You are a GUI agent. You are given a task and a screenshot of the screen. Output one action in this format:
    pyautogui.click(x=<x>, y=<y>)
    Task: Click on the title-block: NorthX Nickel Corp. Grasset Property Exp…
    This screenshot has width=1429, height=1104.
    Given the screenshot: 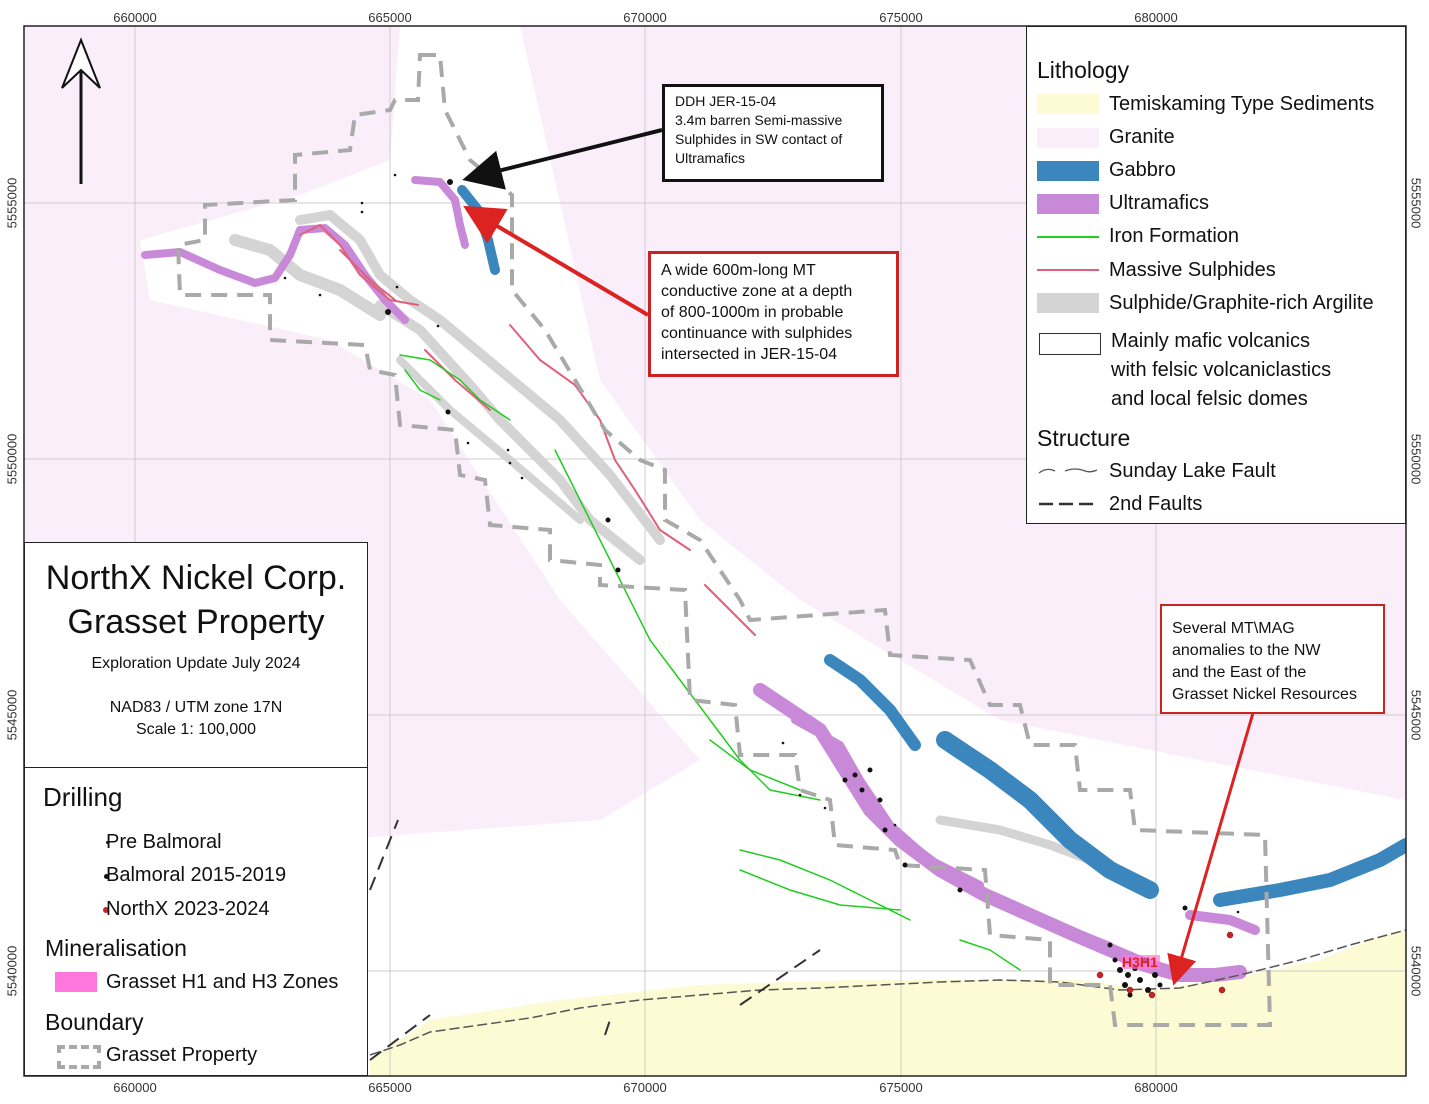 What is the action you would take?
    pyautogui.click(x=196, y=655)
    